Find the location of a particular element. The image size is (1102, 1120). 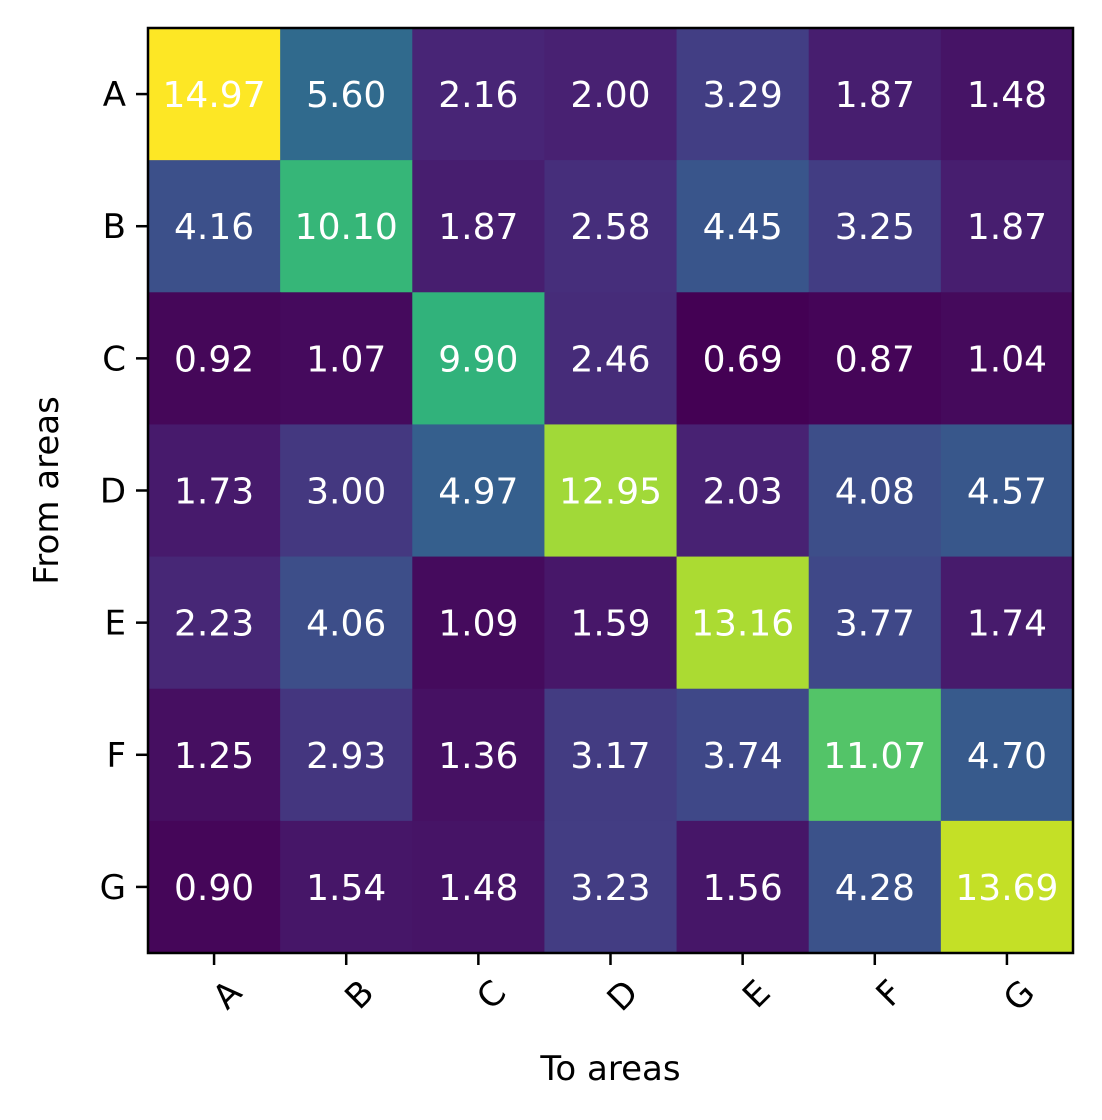

cell-value-label: 1.25 is located at coordinates (214, 756).